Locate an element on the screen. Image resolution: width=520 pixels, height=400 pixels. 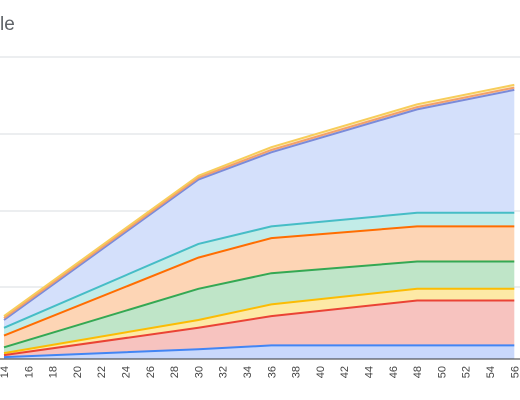
x-tick-label: 22 is located at coordinates (102, 372).